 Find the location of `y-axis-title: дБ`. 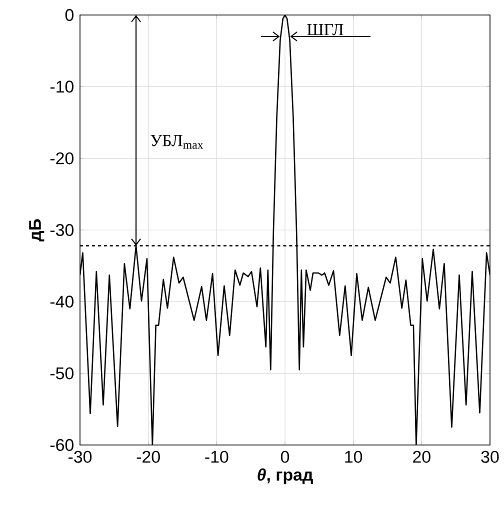

y-axis-title: дБ is located at coordinates (36, 230).